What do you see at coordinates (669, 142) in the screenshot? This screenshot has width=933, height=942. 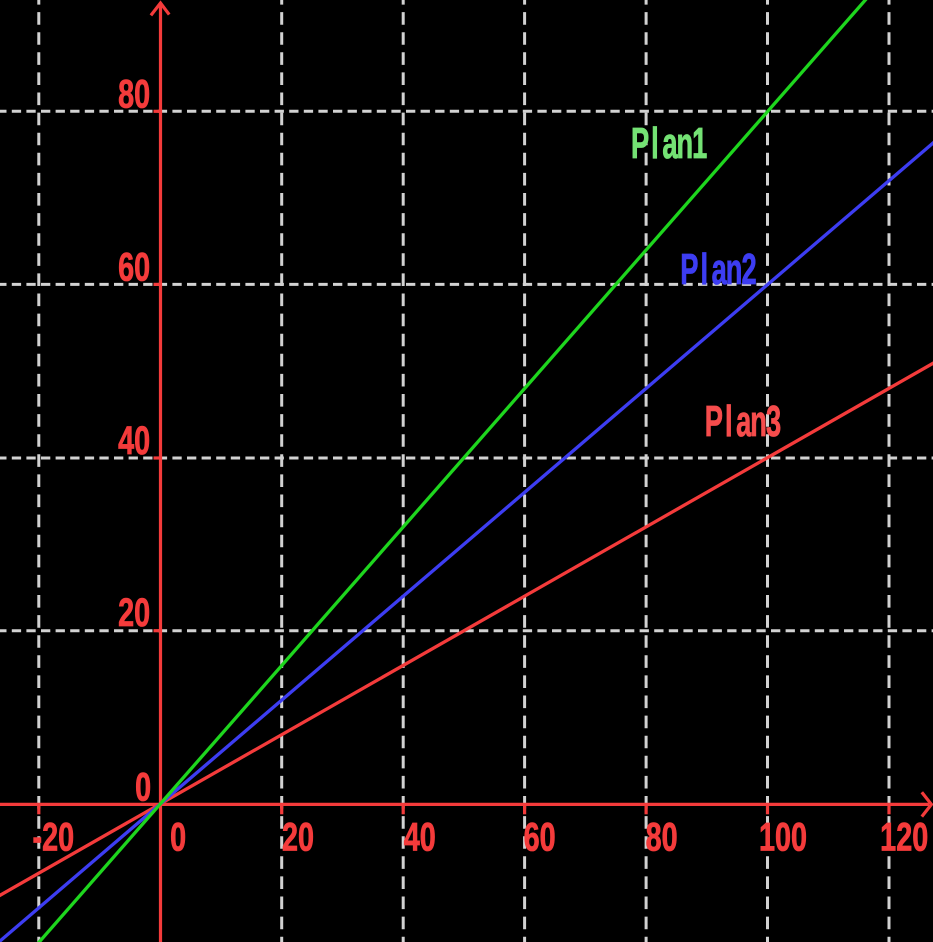 I see `svg-text: Plan1` at bounding box center [669, 142].